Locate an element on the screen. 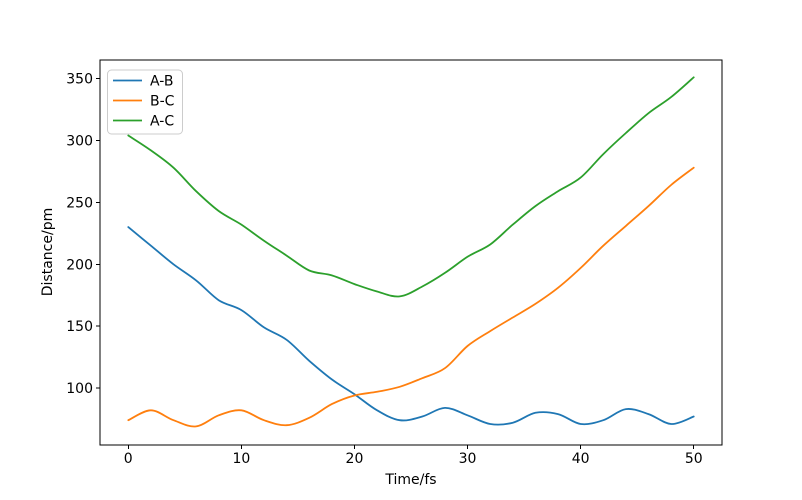  y-tick-label: 100 is located at coordinates (79, 389).